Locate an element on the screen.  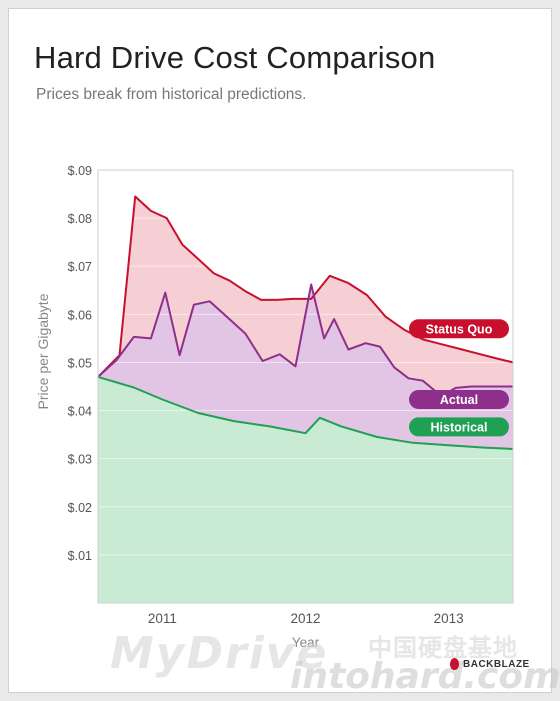
legend-pill-status-quo is located at coordinates (459, 329).